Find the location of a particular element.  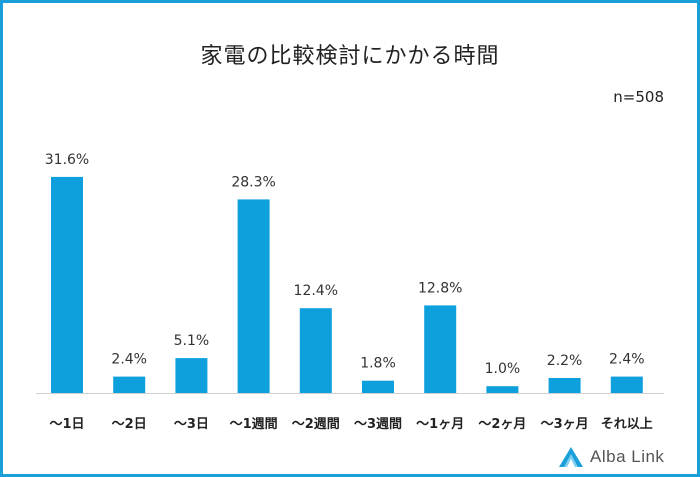

alba-link-logo: Alba Link is located at coordinates (611, 457).